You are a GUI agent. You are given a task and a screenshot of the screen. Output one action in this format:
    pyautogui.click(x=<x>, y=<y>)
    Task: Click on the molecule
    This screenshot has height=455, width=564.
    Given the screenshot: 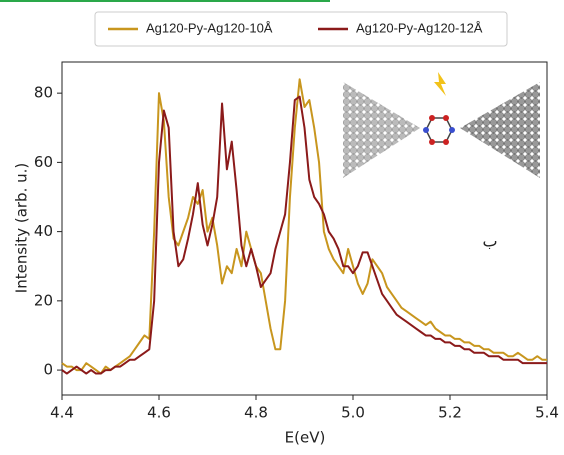 What is the action you would take?
    pyautogui.click(x=439, y=130)
    